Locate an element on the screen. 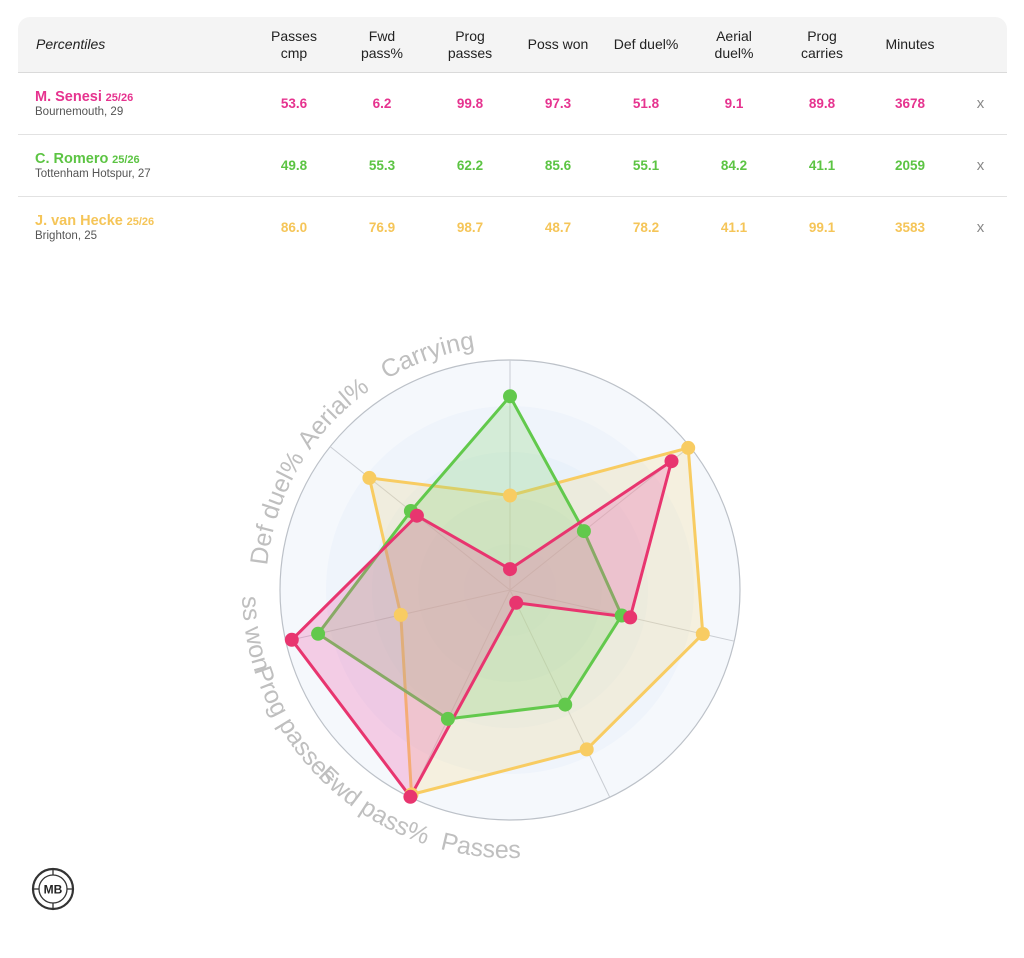 The width and height of the screenshot is (1024, 958). player-team: Tottenham Hotspur, 27 is located at coordinates (93, 174).